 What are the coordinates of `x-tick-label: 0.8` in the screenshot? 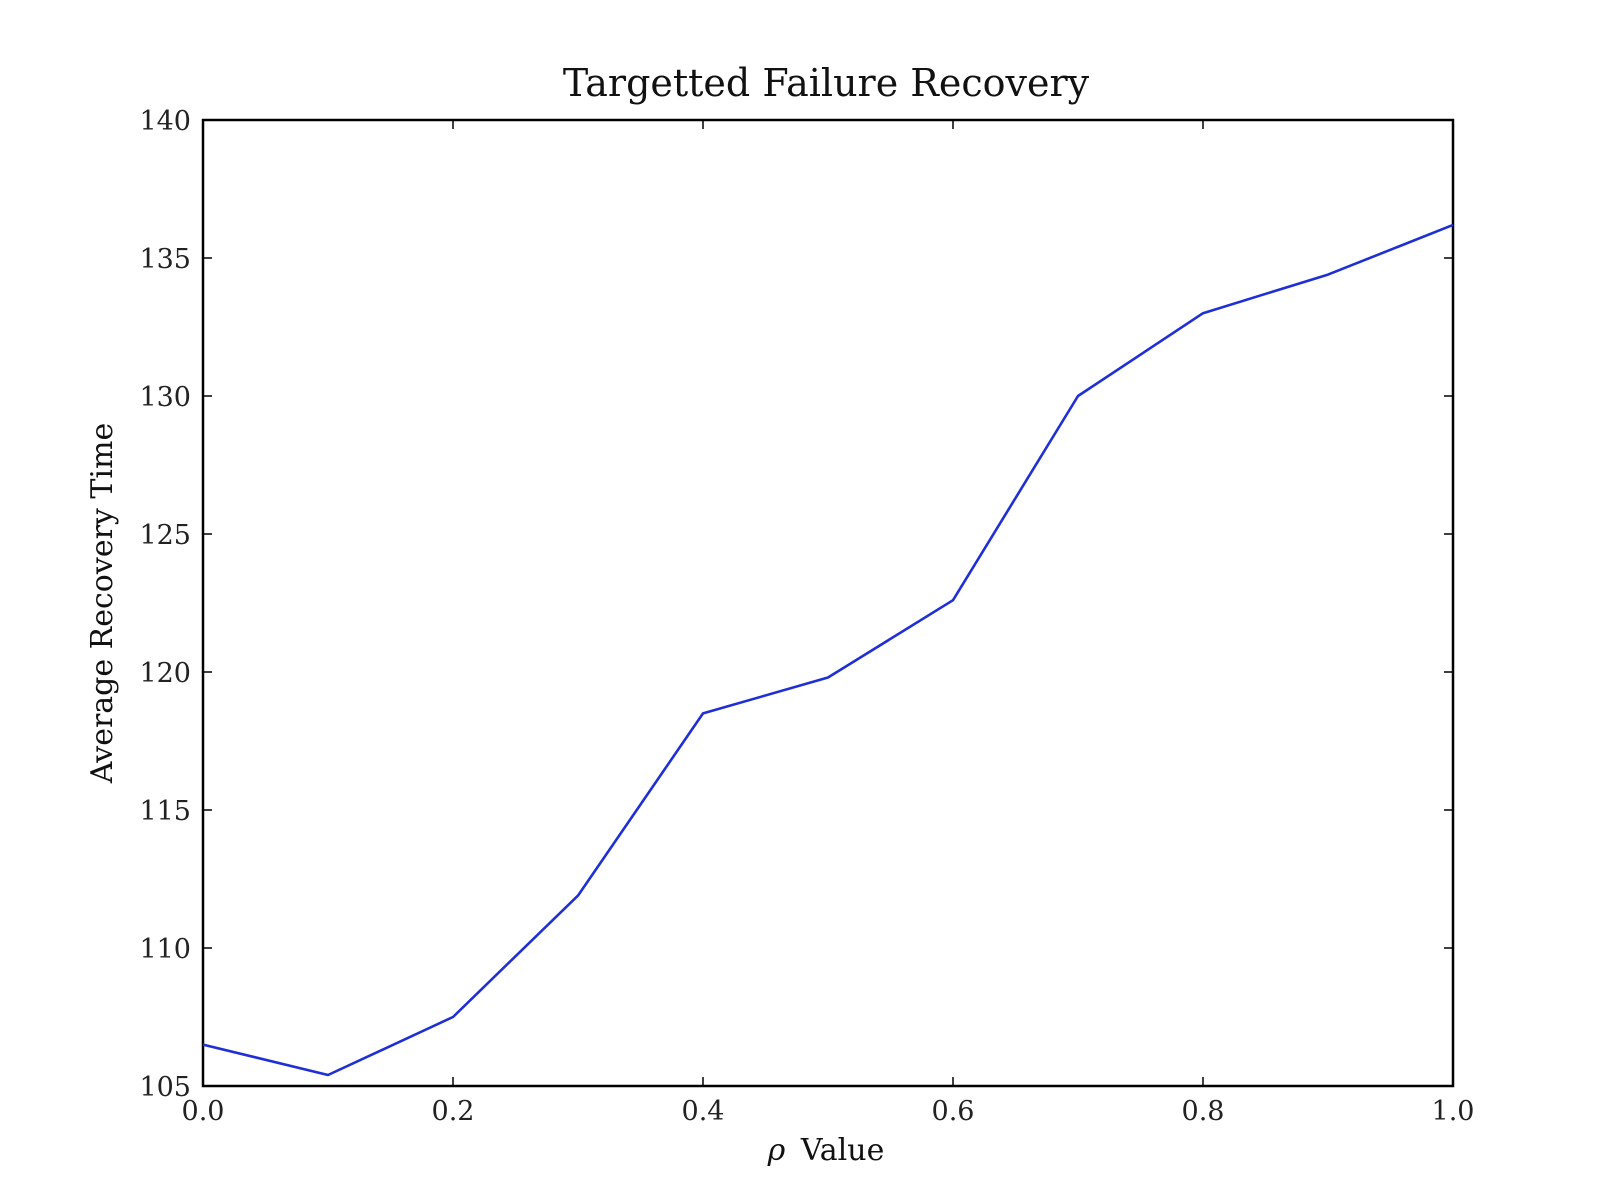 It's located at (1203, 1111).